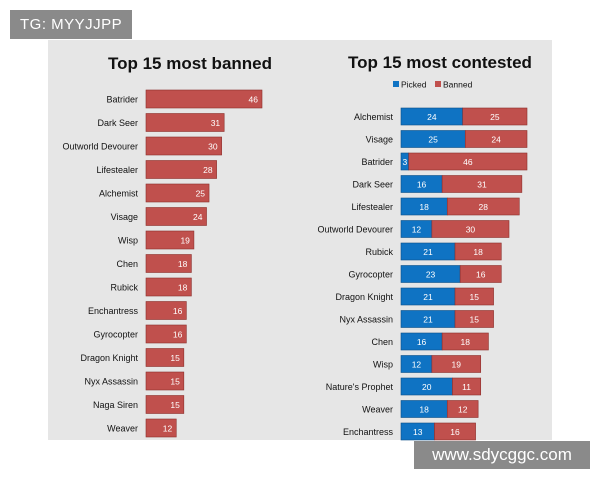  Describe the element at coordinates (100, 147) in the screenshot. I see `chart1-category-label: Outworld Devourer` at that location.